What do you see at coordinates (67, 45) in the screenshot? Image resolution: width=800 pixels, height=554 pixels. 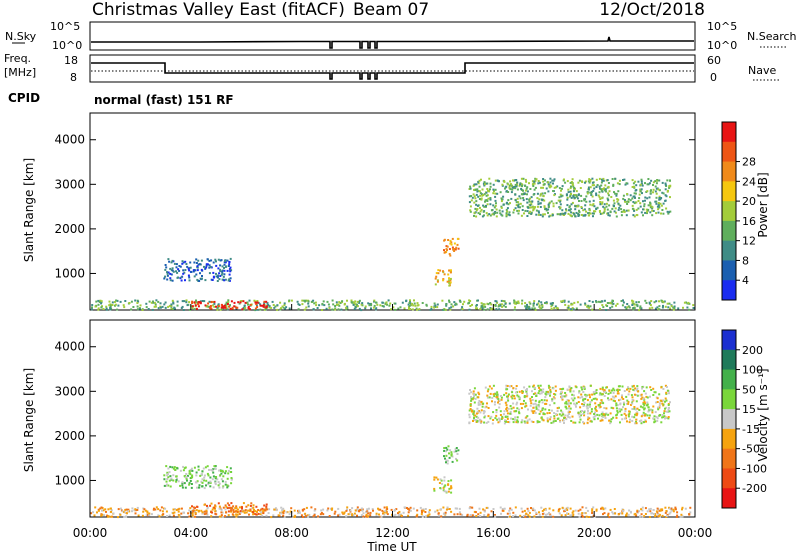 I see `nsky-tick-bottom: 10^0` at bounding box center [67, 45].